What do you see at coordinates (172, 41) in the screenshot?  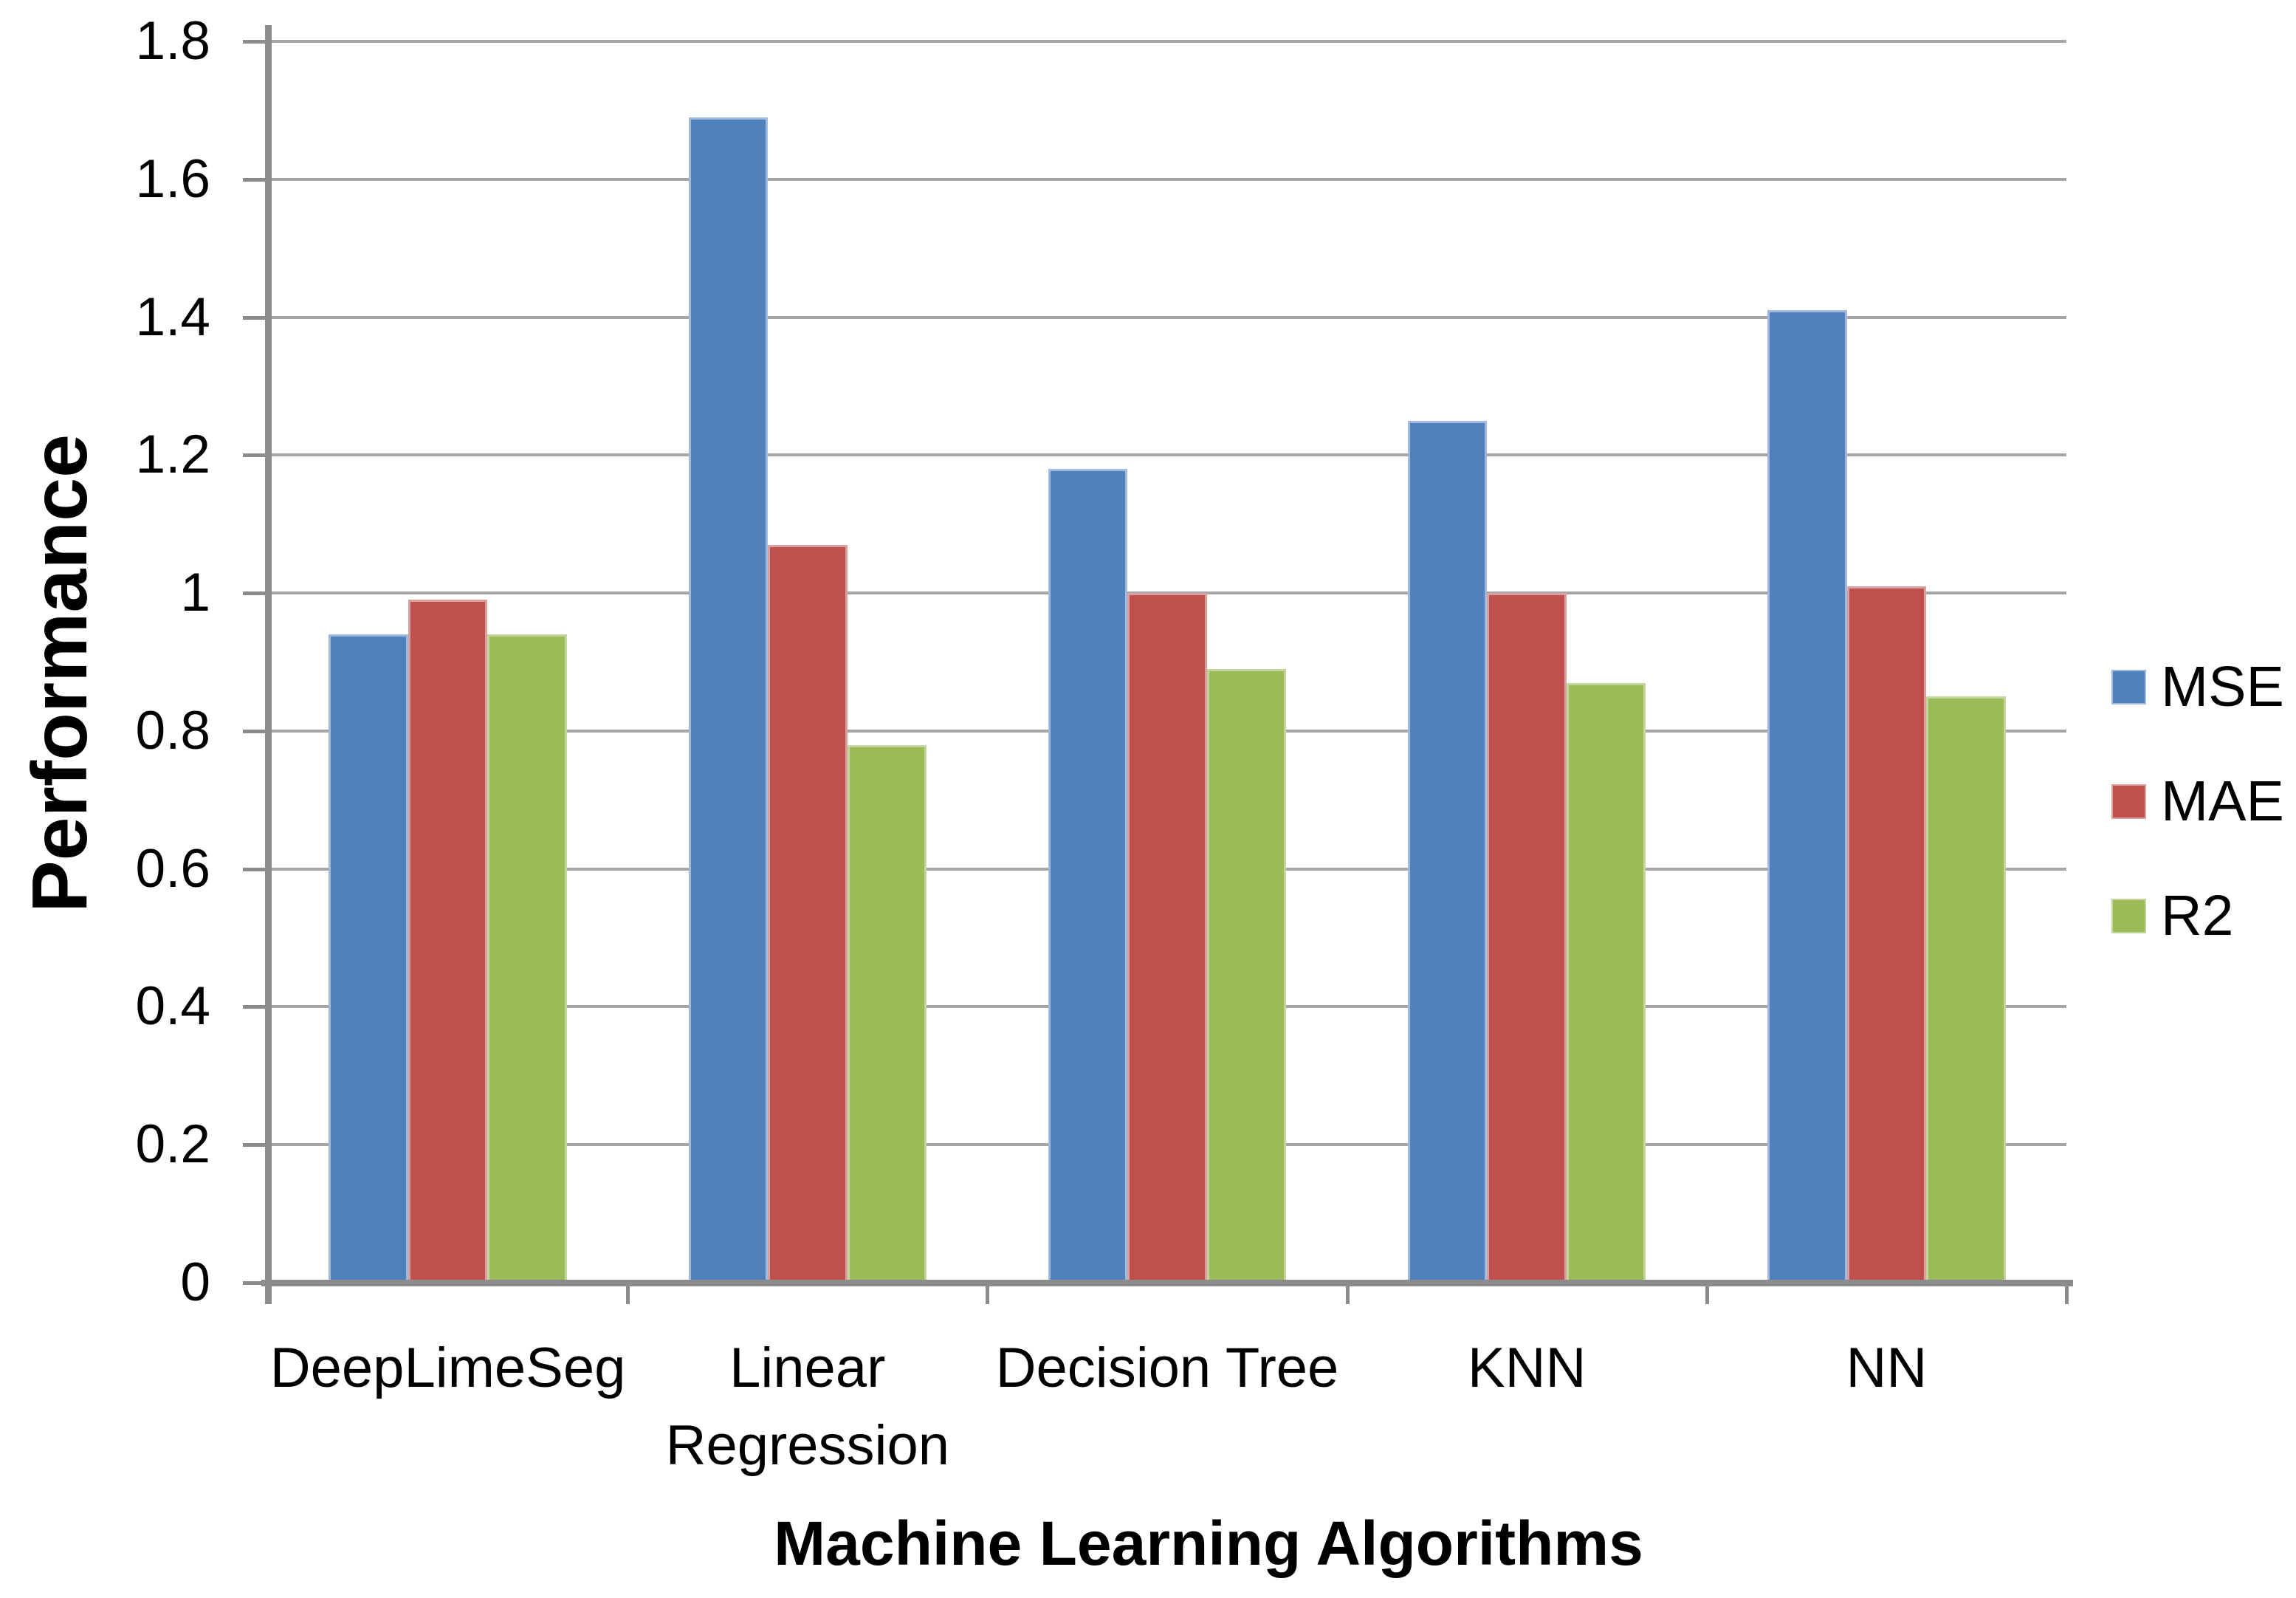 I see `y-tick-label: 1.8` at bounding box center [172, 41].